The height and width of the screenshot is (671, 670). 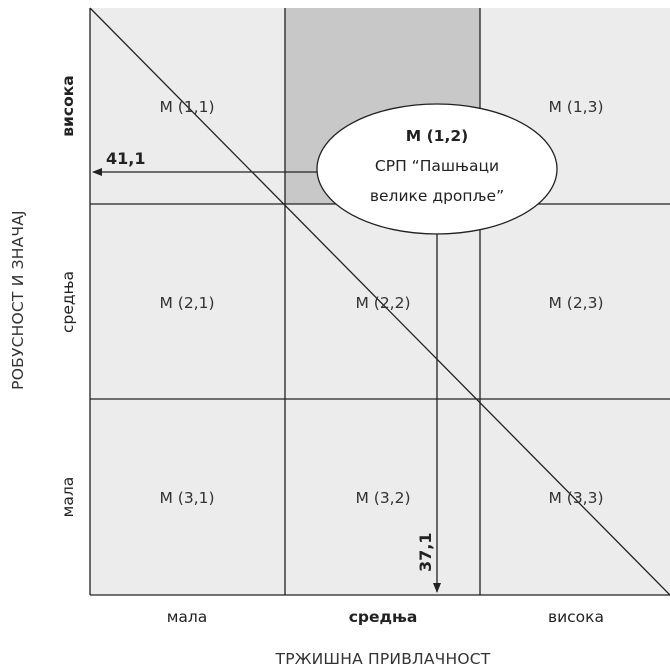 What do you see at coordinates (383, 617) in the screenshot?
I see `x-tick-medium: средња` at bounding box center [383, 617].